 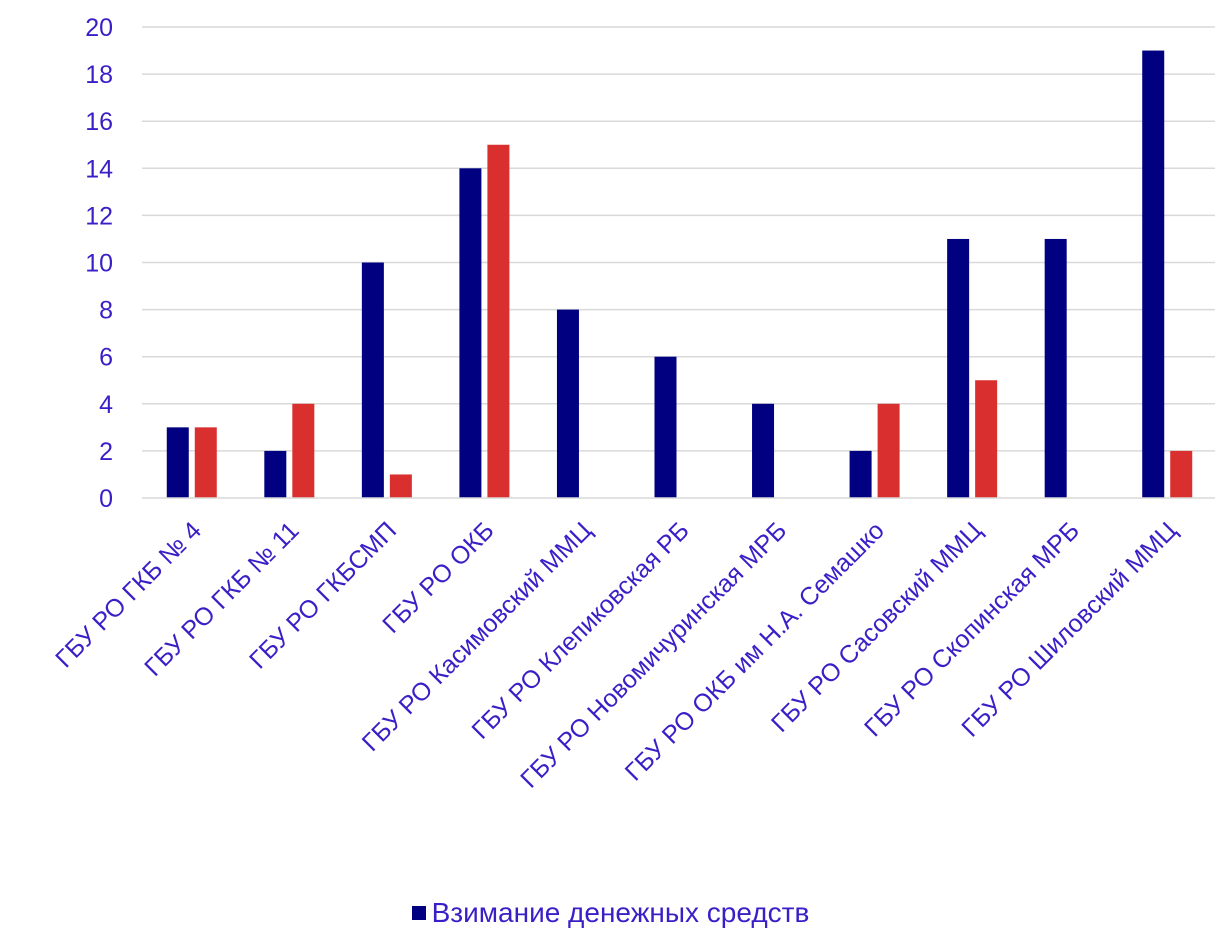 What do you see at coordinates (620, 912) in the screenshot?
I see `legend-label: Взимание денежных средств` at bounding box center [620, 912].